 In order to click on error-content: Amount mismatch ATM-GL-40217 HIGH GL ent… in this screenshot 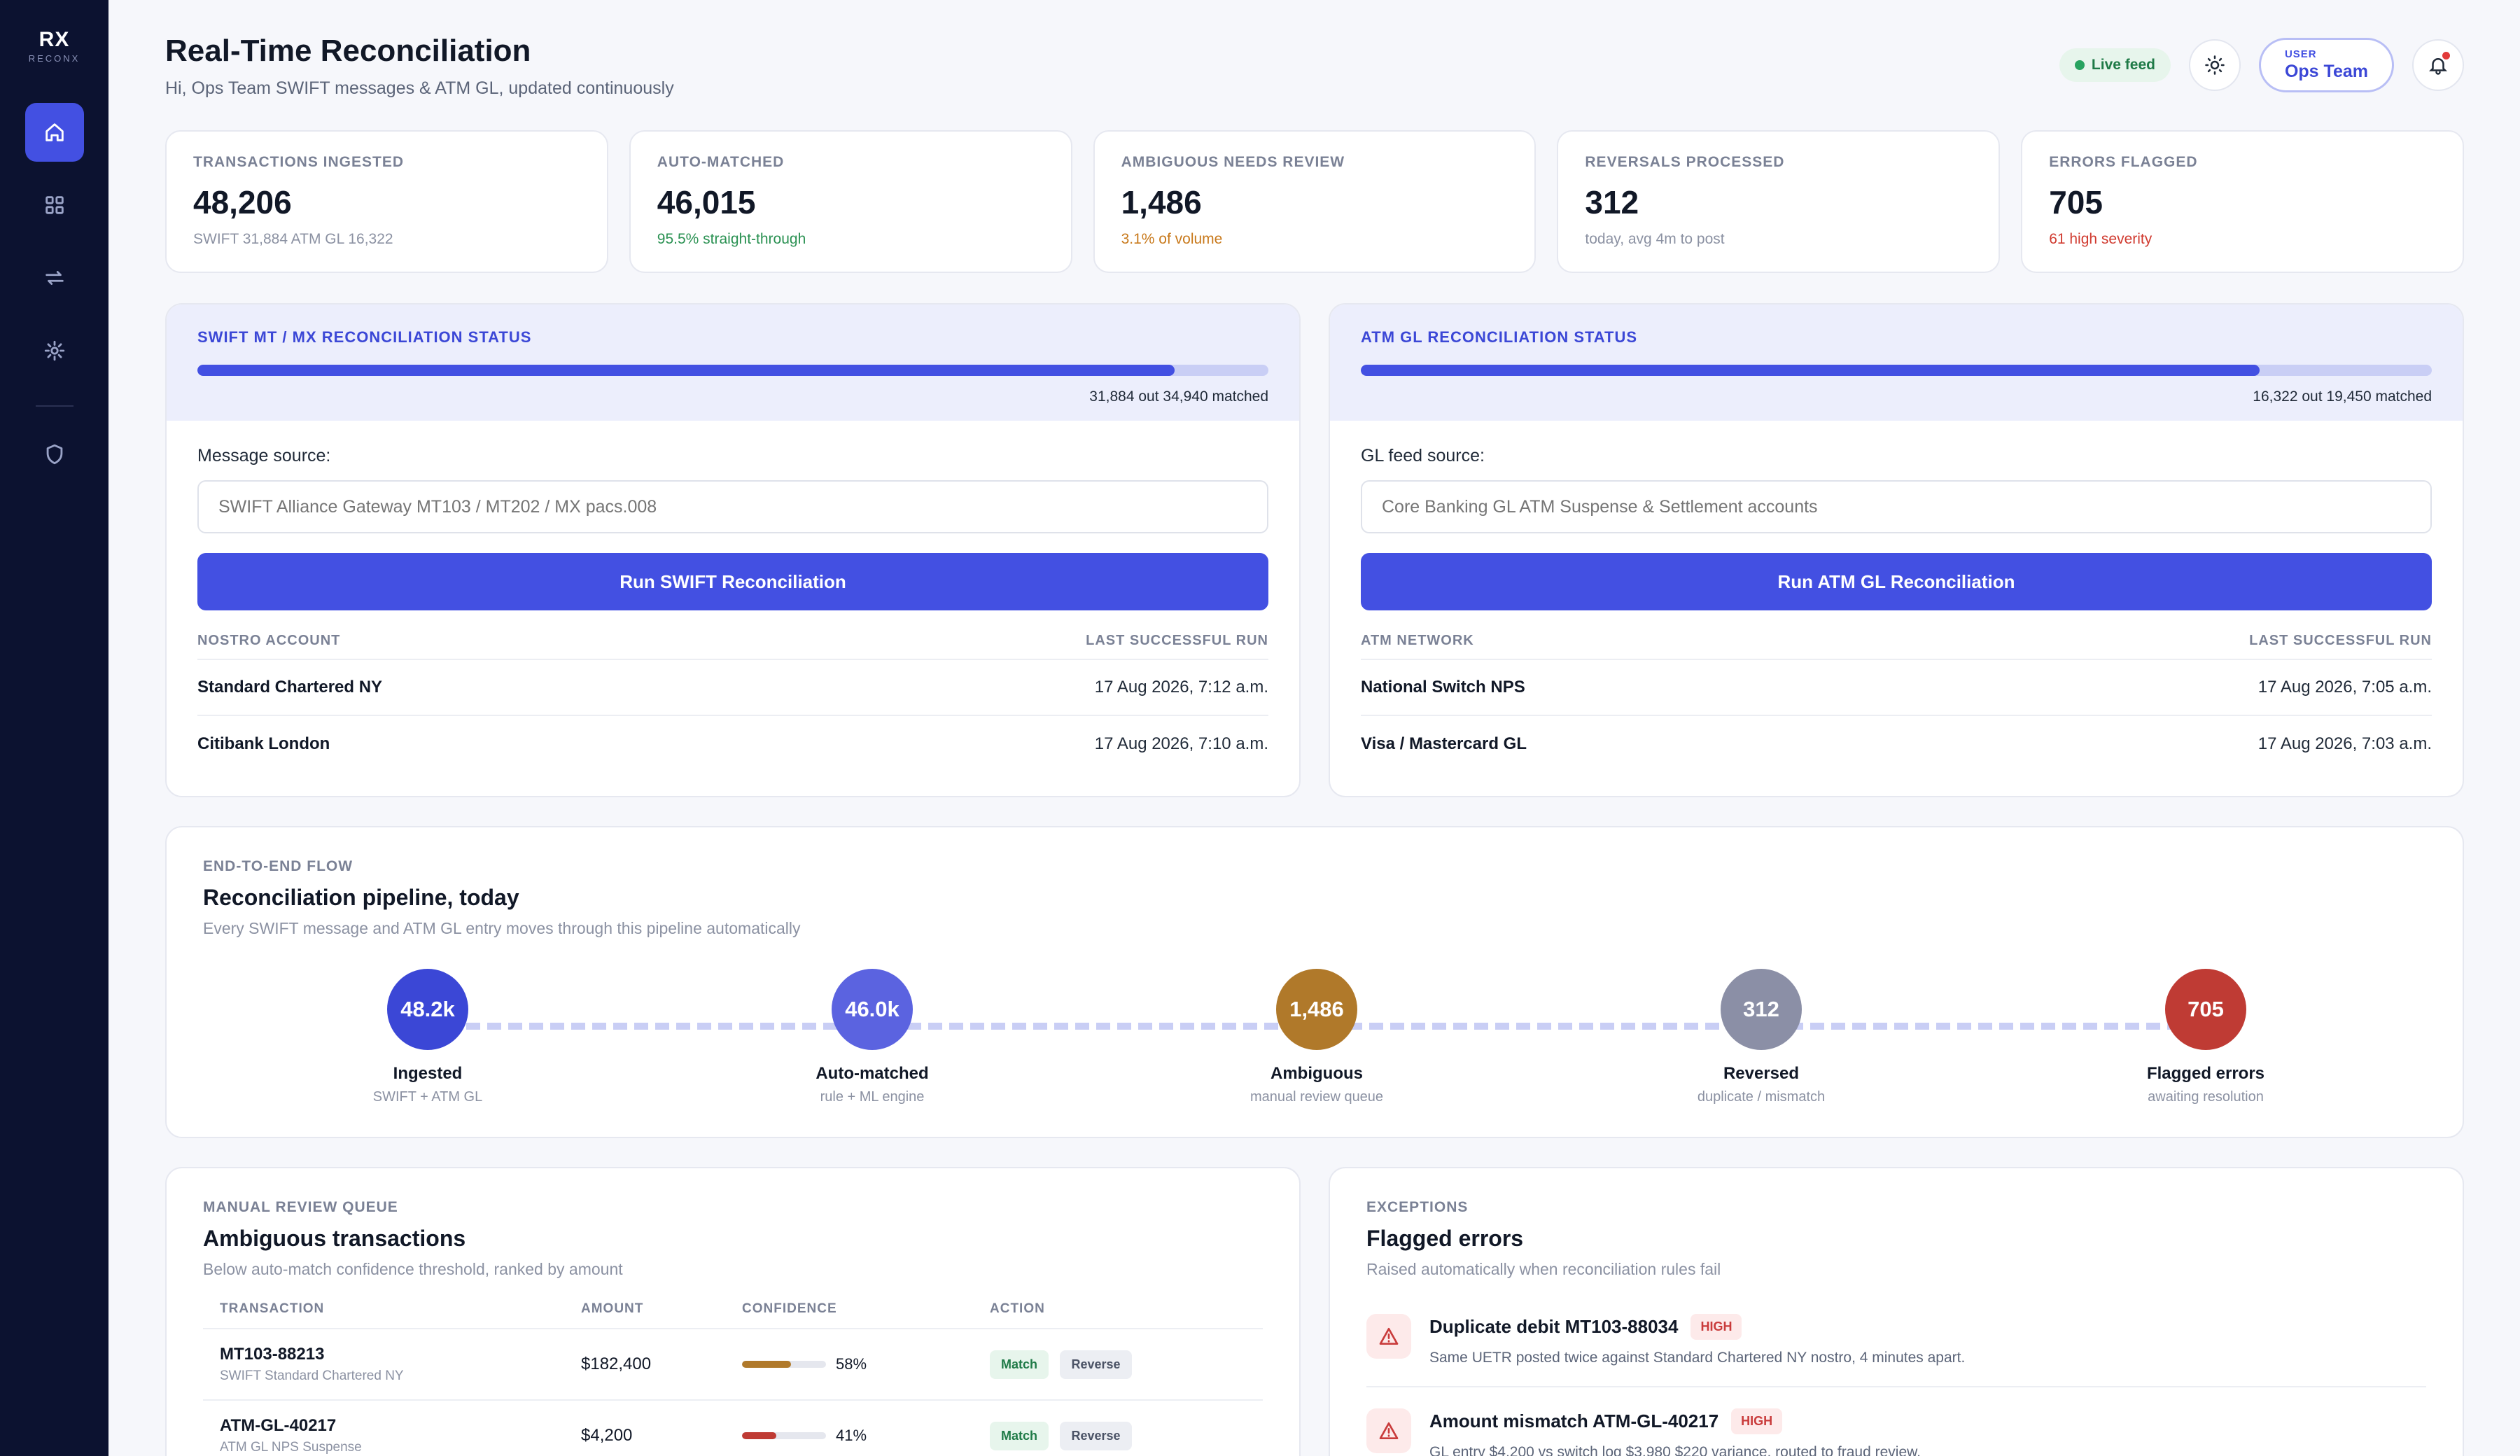, I will do `click(1675, 1432)`.